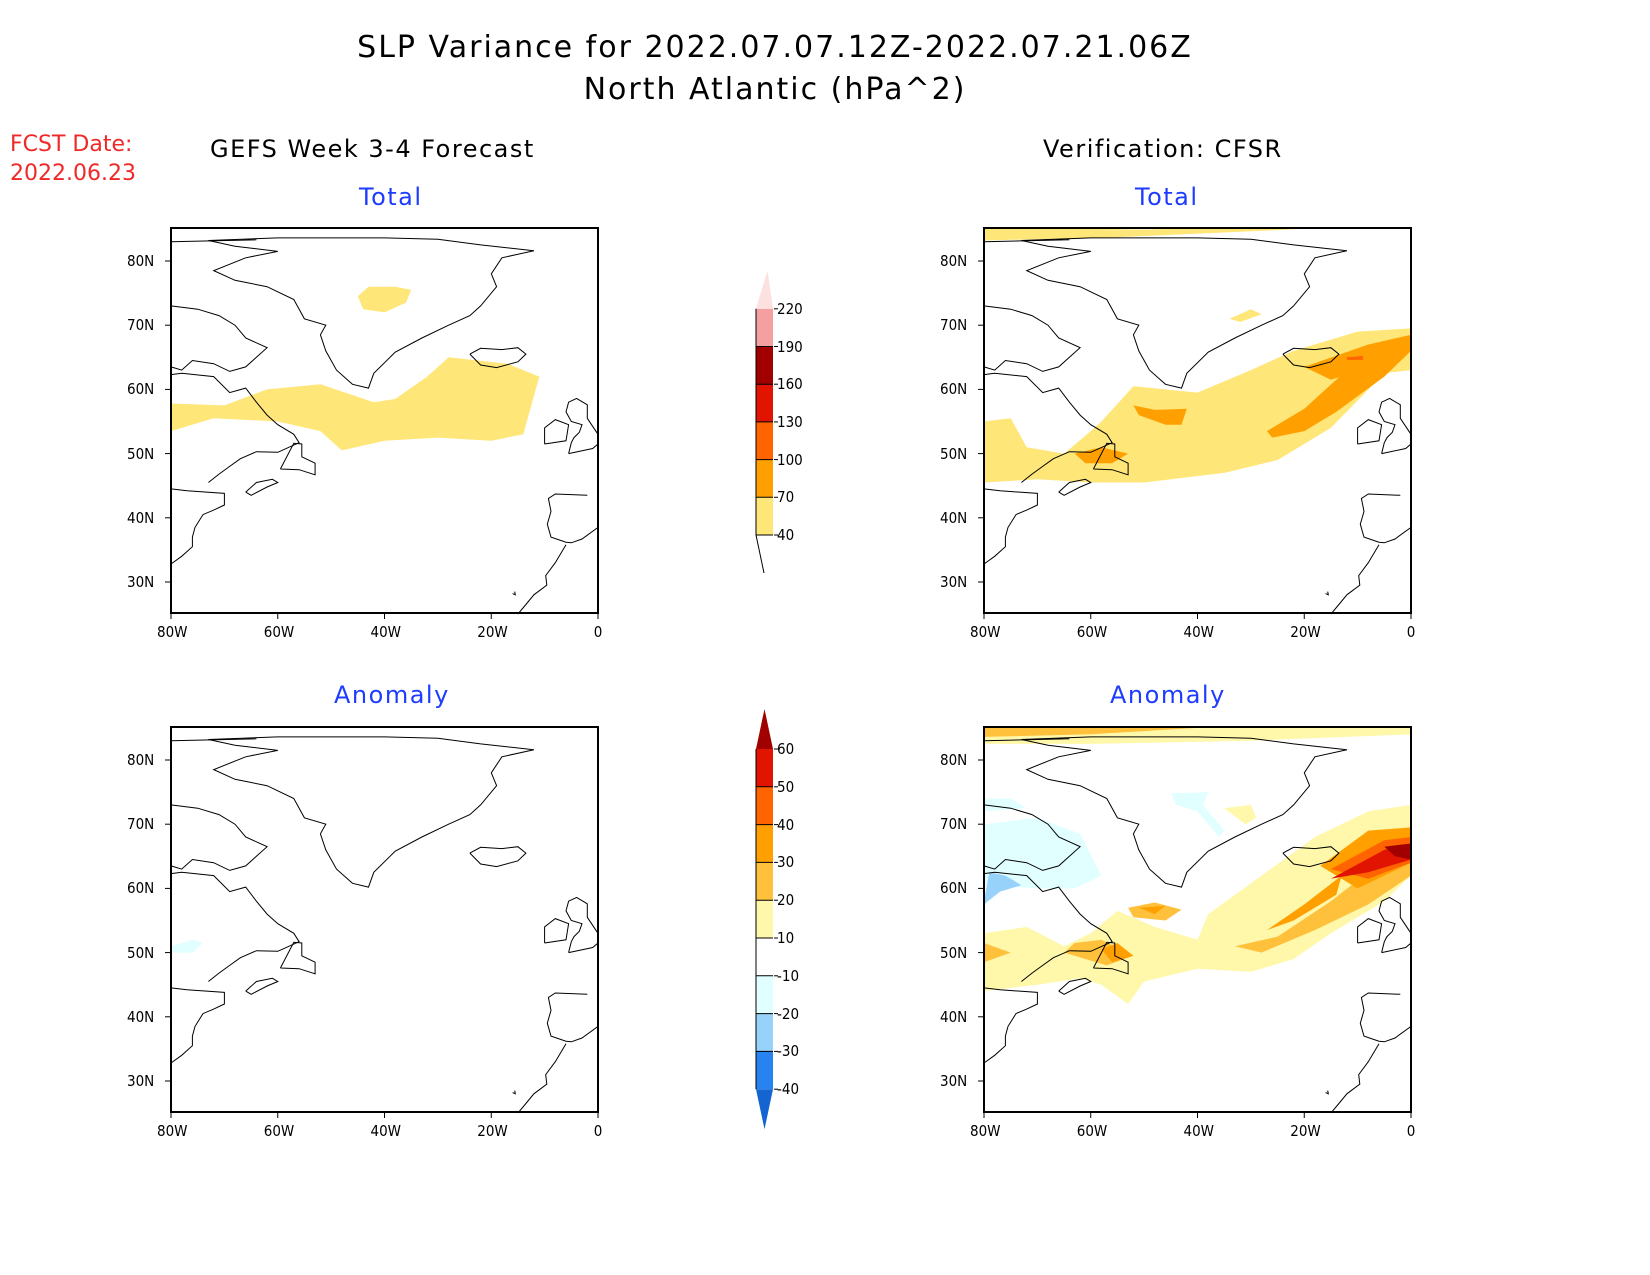 Image resolution: width=1650 pixels, height=1275 pixels. What do you see at coordinates (392, 695) in the screenshot?
I see `panel-subtitle-forecast-anomaly: Anomaly` at bounding box center [392, 695].